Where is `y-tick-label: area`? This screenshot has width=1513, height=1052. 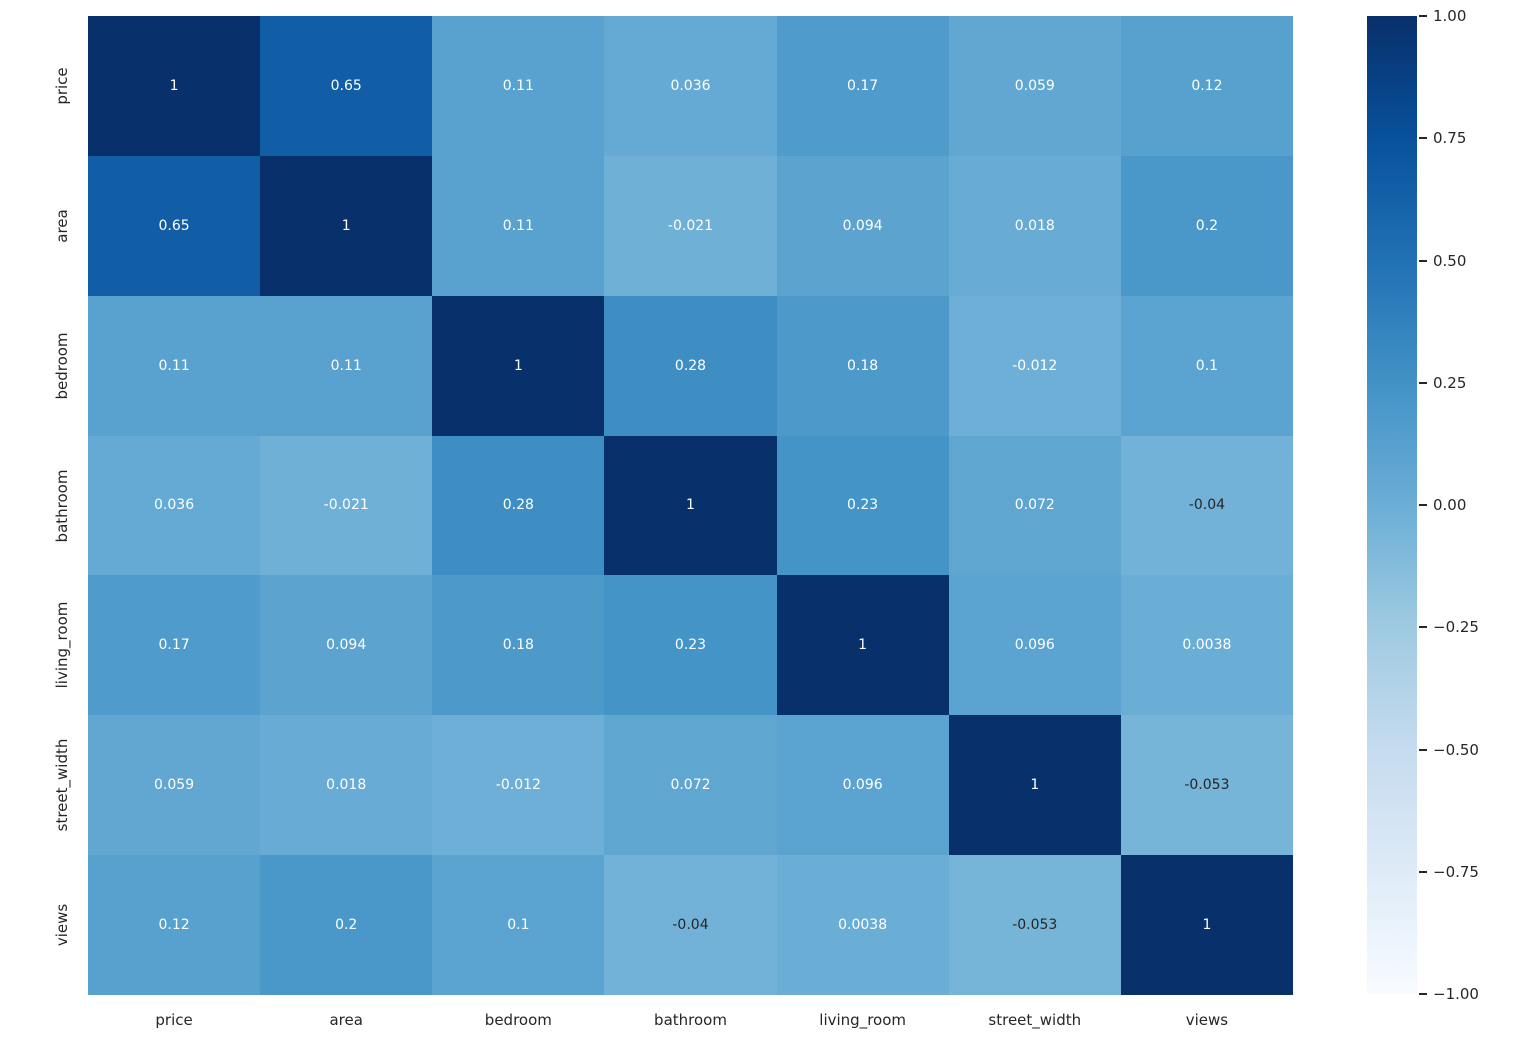 y-tick-label: area is located at coordinates (62, 226).